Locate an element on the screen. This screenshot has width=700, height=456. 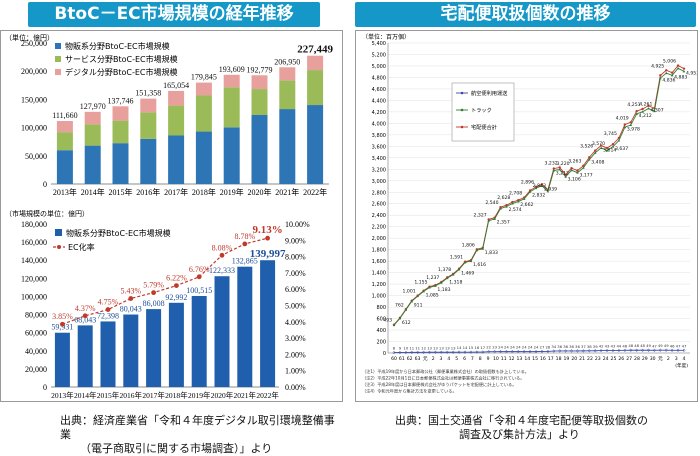
parcel-total-label: 3,745 is located at coordinates (610, 134).